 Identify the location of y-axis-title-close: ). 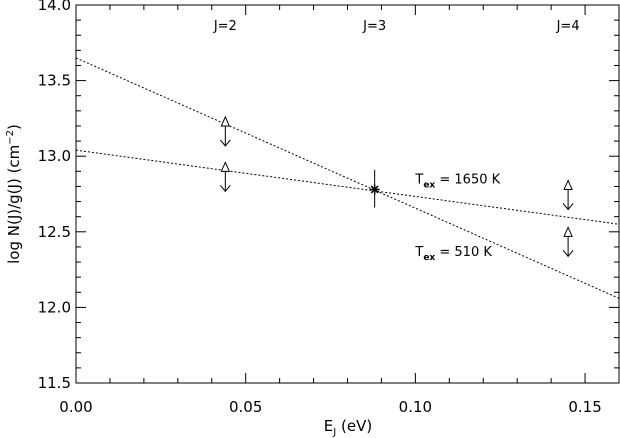
(14, 127).